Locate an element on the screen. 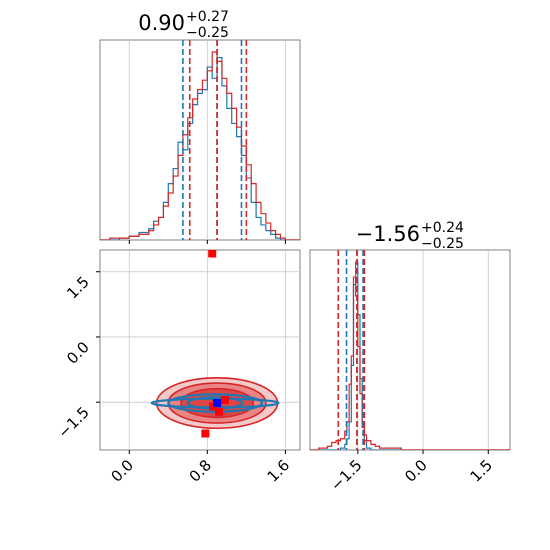 This screenshot has height=550, width=550. title-param1: 0.90 +0.27 −0.25 is located at coordinates (183, 25).